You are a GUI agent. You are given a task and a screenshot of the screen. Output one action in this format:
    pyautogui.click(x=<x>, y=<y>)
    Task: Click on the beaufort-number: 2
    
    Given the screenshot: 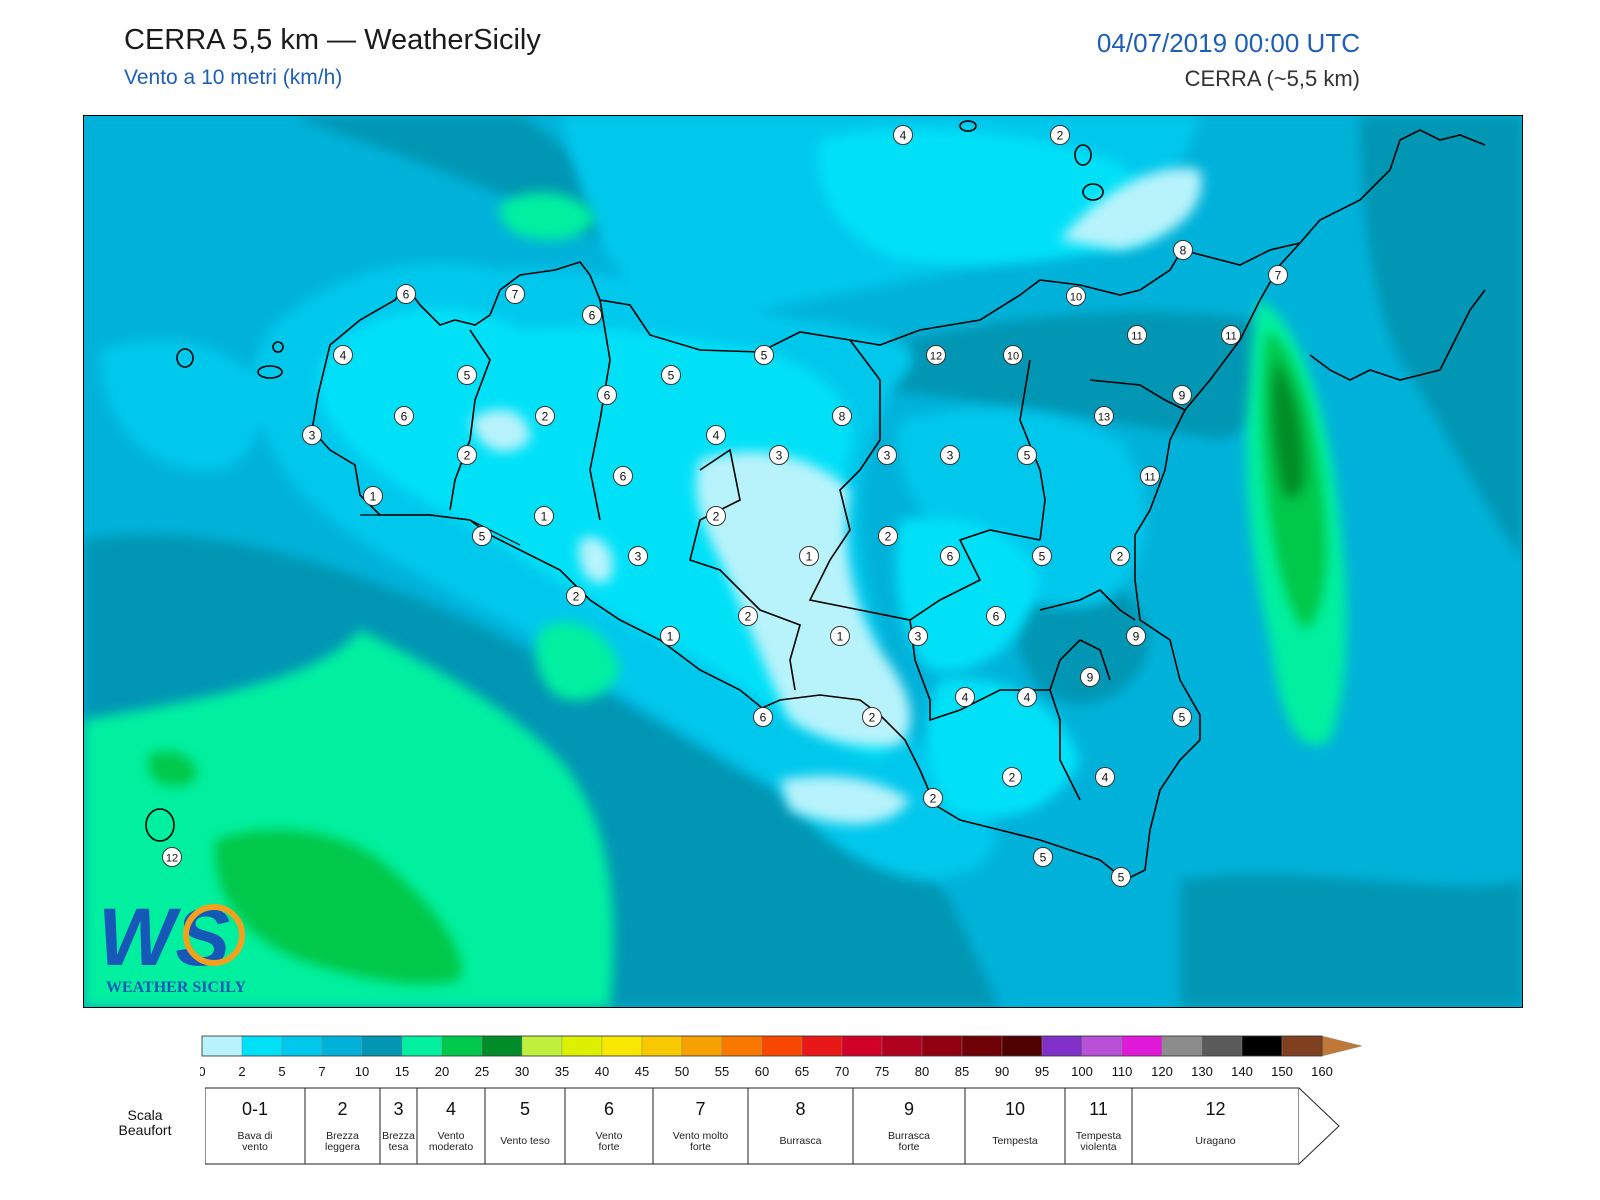 What is the action you would take?
    pyautogui.click(x=342, y=1109)
    